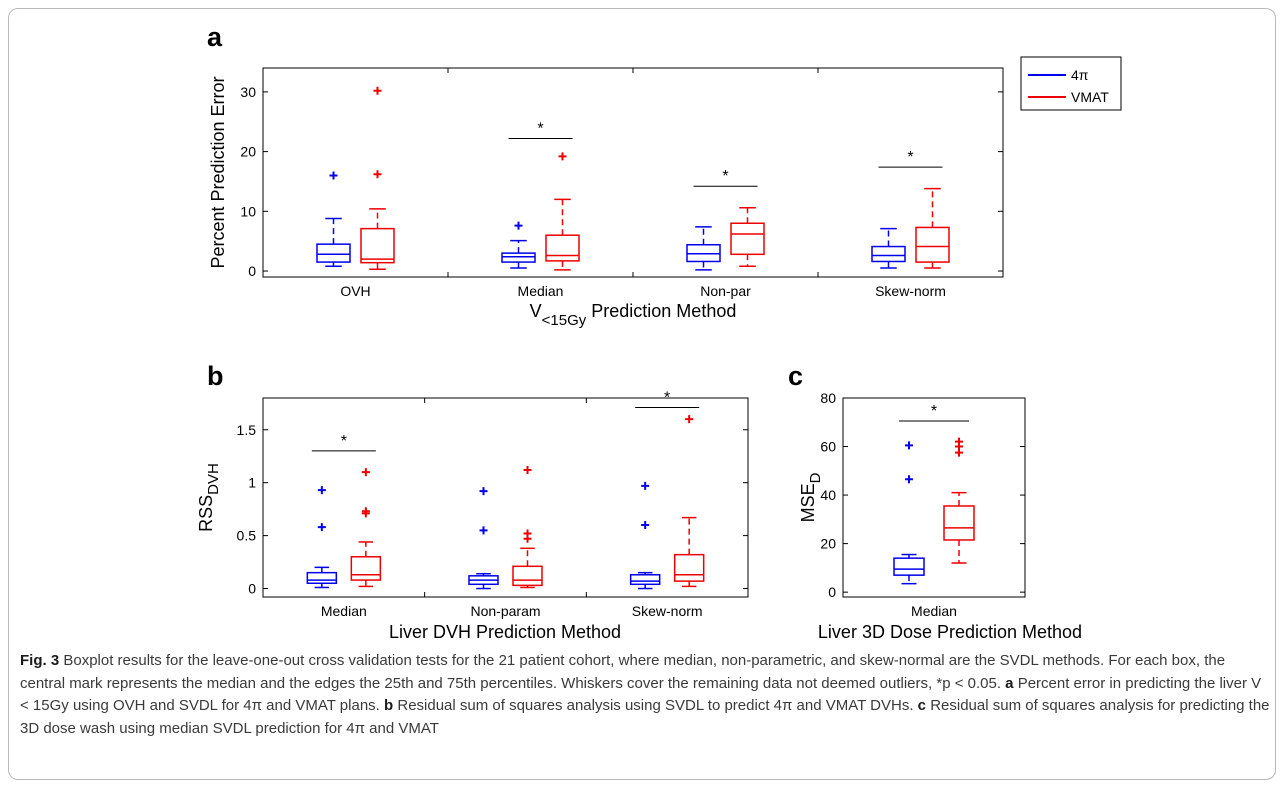 This screenshot has width=1287, height=791. Describe the element at coordinates (248, 152) in the screenshot. I see `y-tick-label-a: 20` at that location.